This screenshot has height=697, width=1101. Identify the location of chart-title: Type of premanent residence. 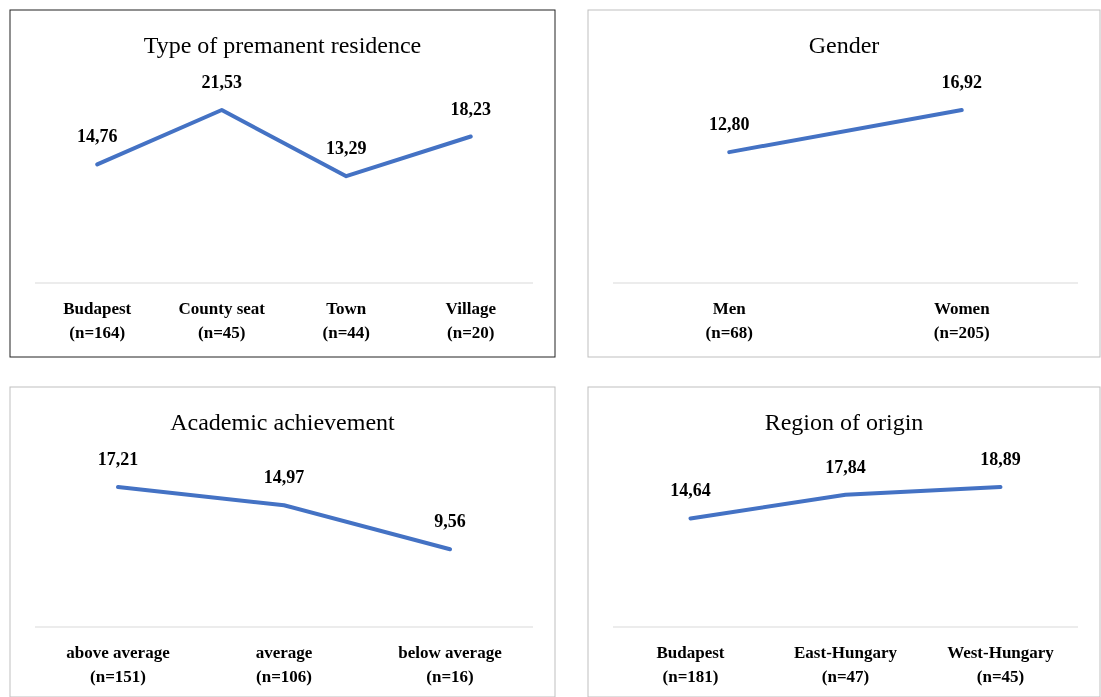
(282, 45).